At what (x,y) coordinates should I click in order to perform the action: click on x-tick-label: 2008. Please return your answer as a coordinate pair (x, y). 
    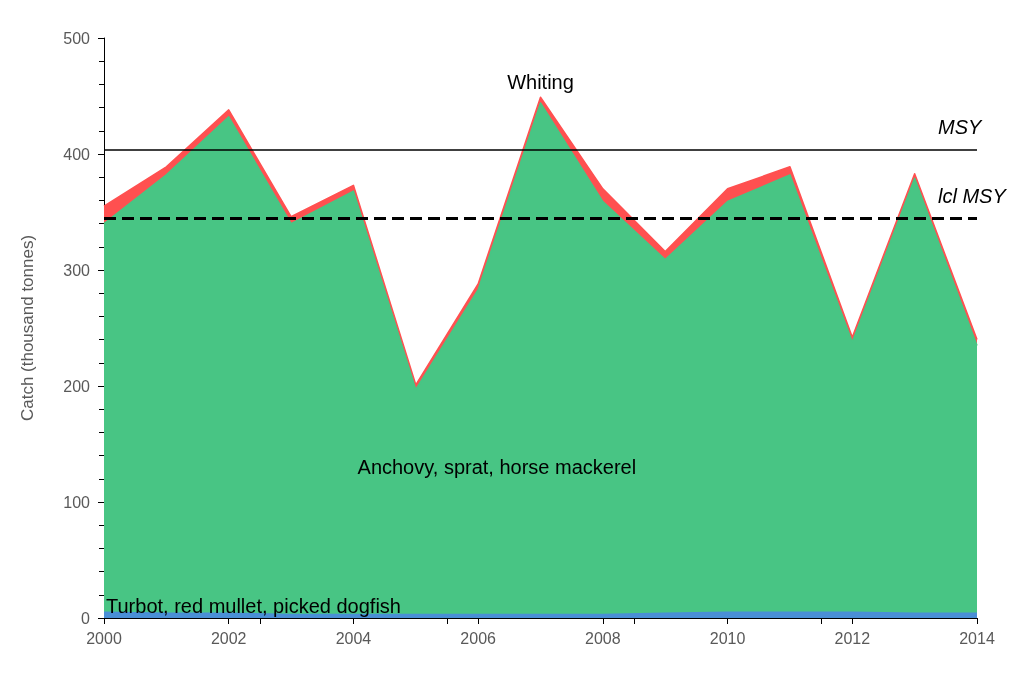
    Looking at the image, I should click on (603, 638).